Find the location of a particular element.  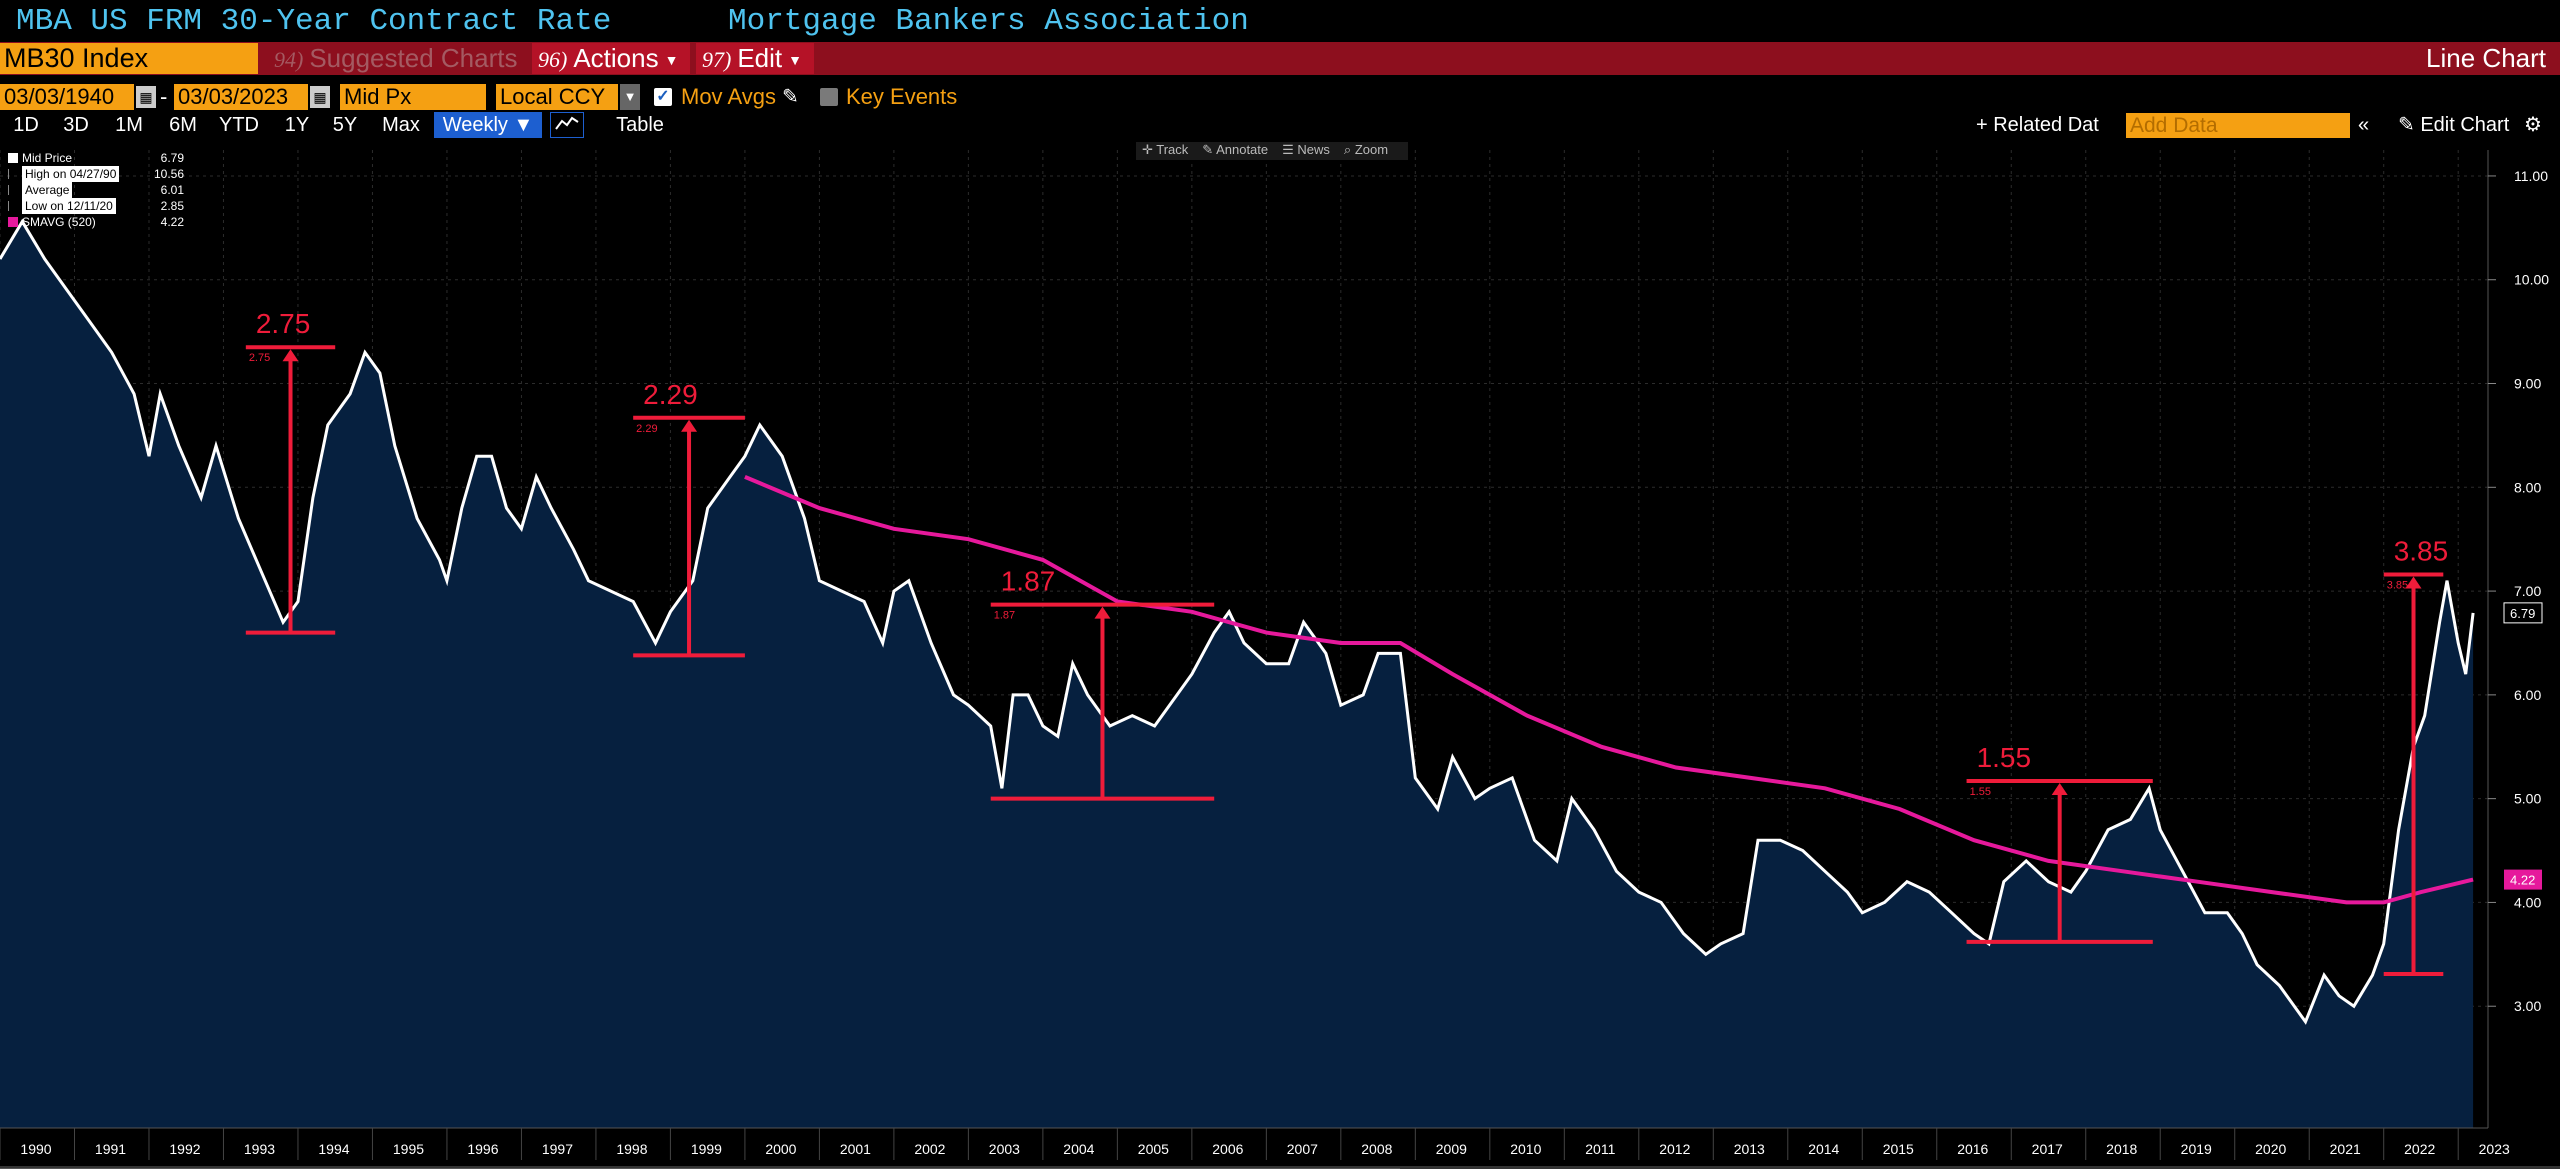

annotation-label: 1.87 is located at coordinates (1028, 581).